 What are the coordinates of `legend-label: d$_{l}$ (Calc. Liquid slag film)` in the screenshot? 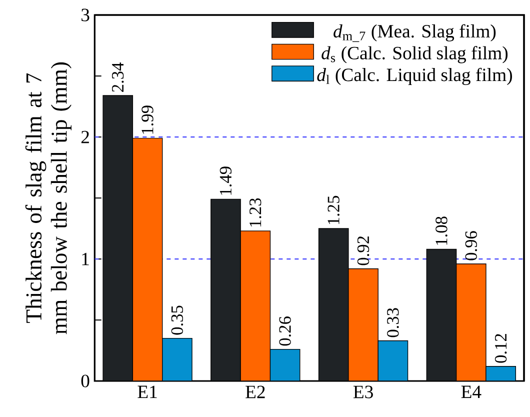 It's located at (414, 77).